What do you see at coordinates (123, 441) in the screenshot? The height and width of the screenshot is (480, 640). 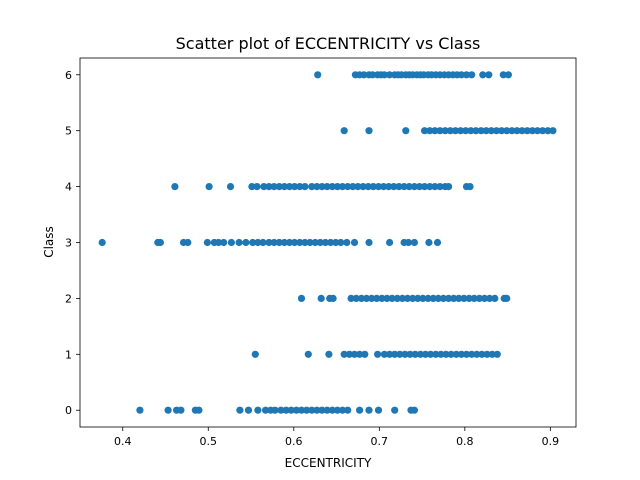 I see `x-tick-label-0: 0.4` at bounding box center [123, 441].